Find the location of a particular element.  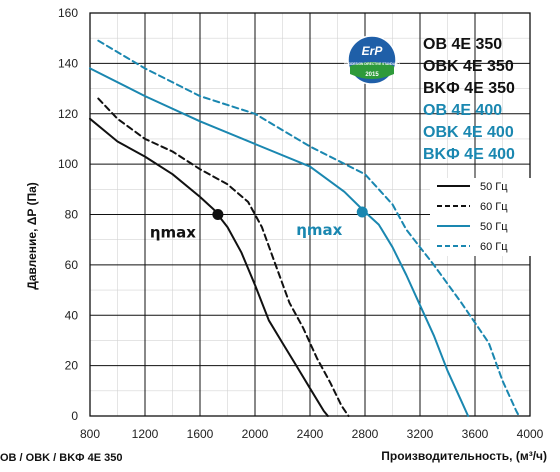

x-tick-label: 800 is located at coordinates (90, 434).